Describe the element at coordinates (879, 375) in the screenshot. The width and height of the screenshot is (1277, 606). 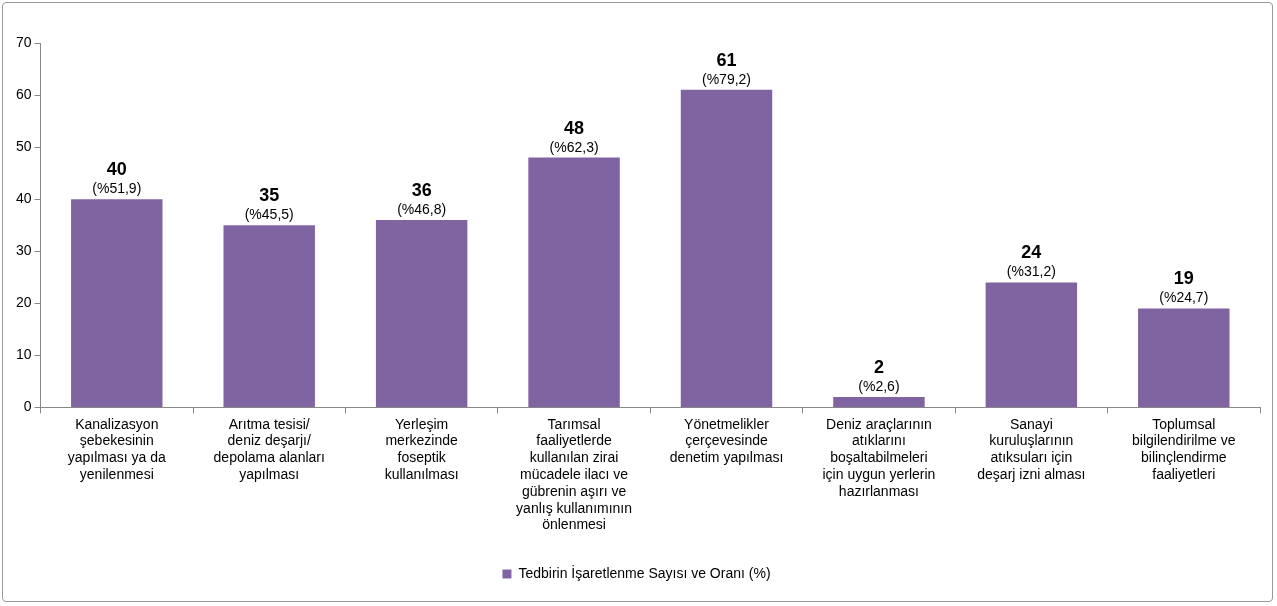
I see `data-label: 2 (%2,6)` at that location.